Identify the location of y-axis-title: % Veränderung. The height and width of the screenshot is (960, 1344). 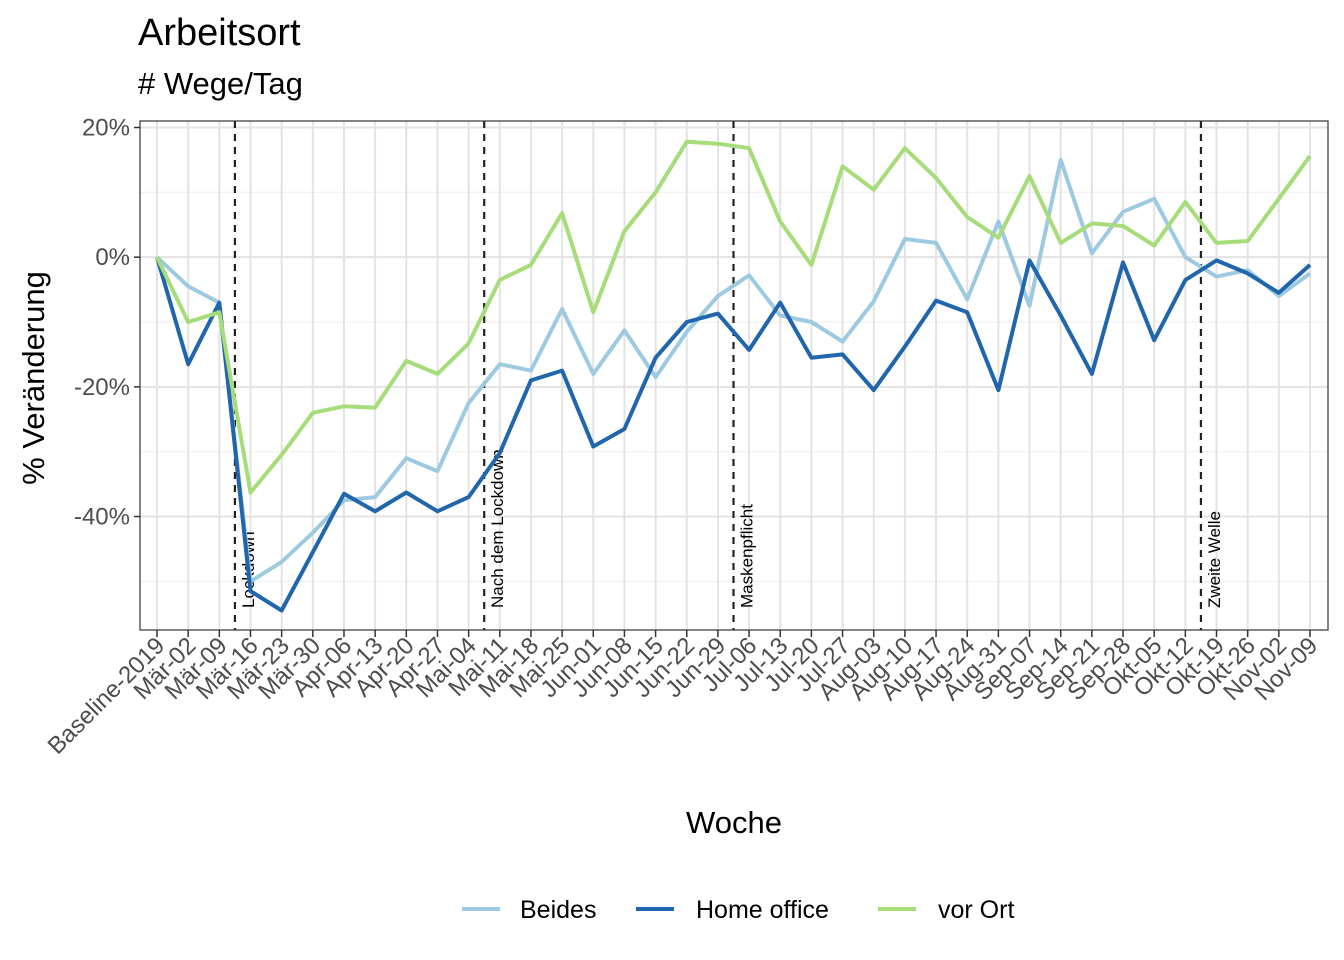
(33, 378).